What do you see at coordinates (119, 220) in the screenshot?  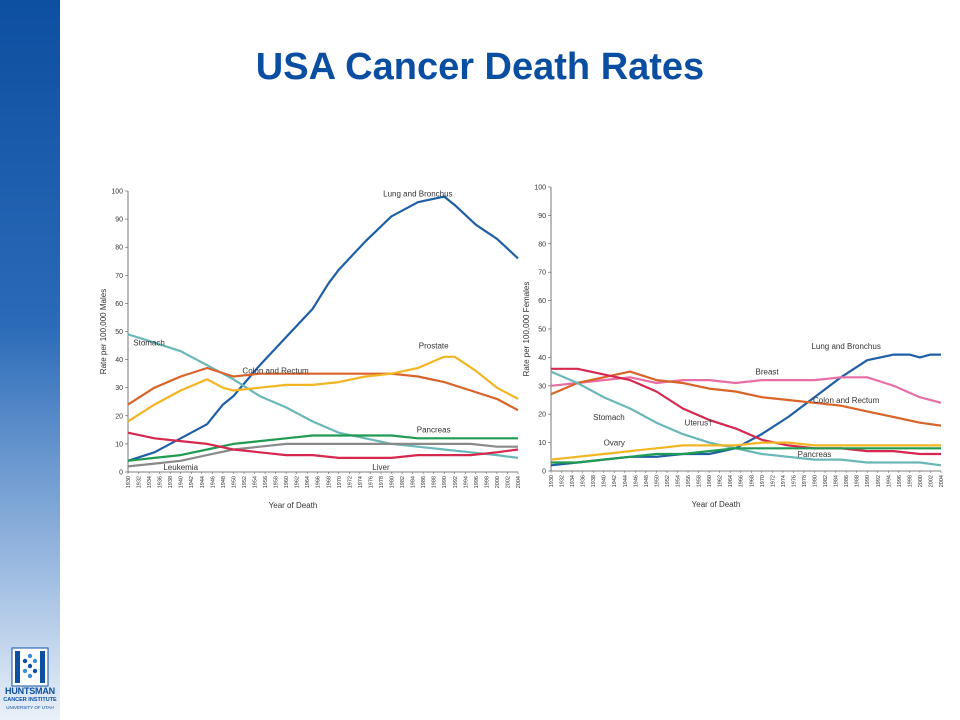 I see `y-tick-label: 90` at bounding box center [119, 220].